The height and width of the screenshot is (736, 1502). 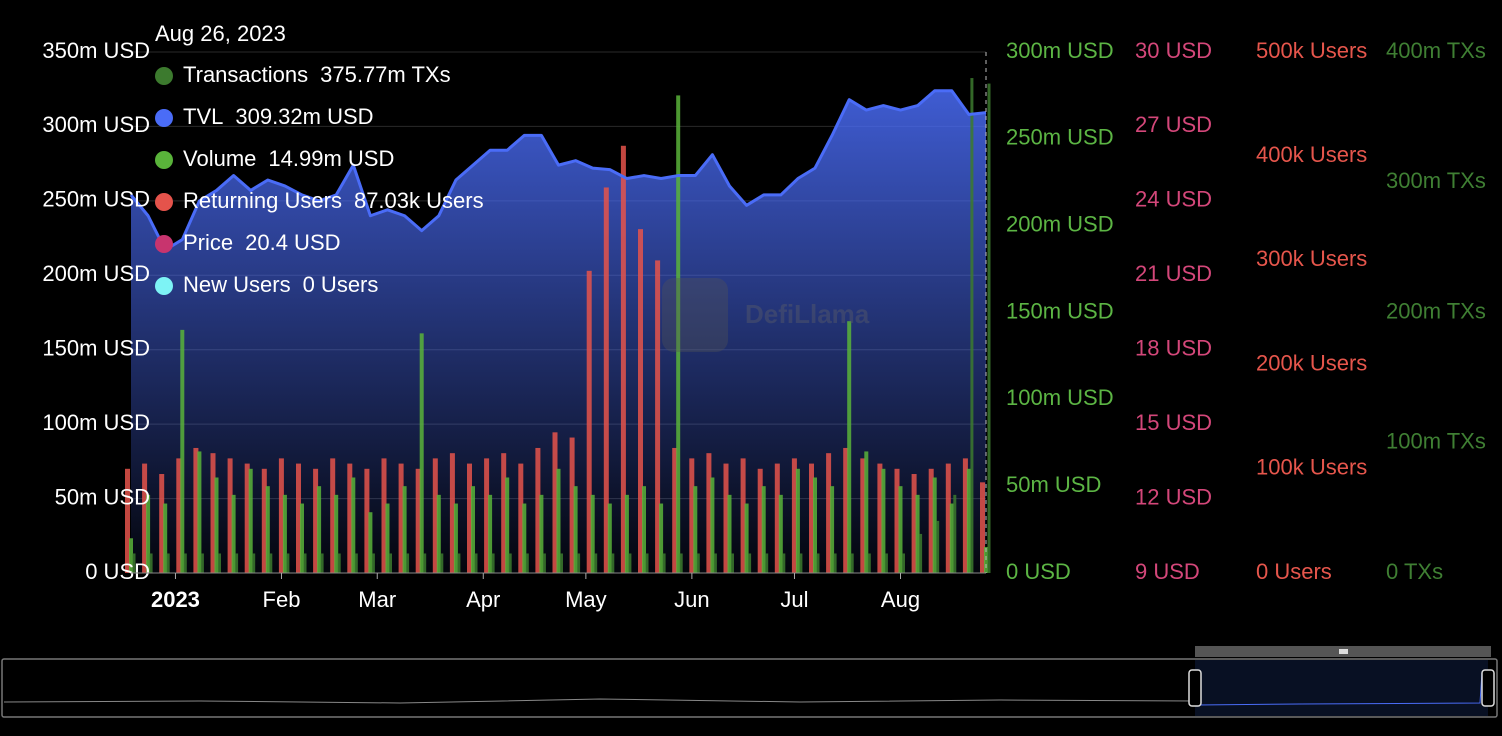 What do you see at coordinates (282, 599) in the screenshot?
I see `x-tick-label: Feb` at bounding box center [282, 599].